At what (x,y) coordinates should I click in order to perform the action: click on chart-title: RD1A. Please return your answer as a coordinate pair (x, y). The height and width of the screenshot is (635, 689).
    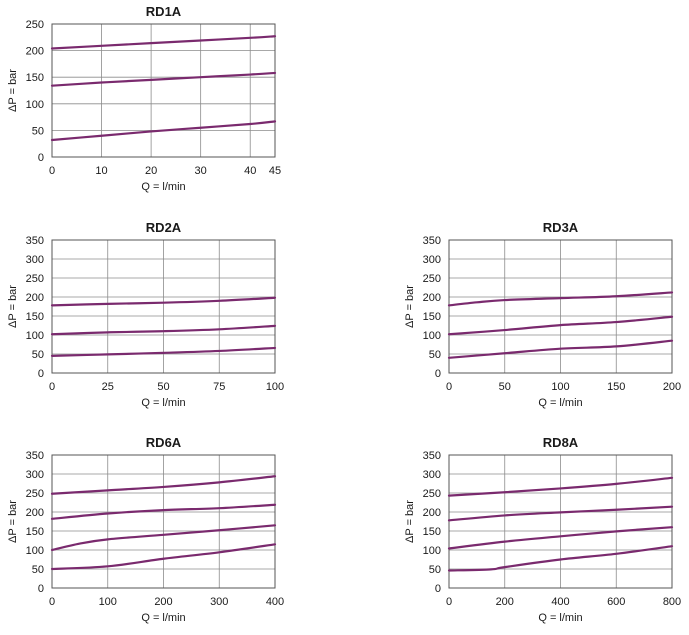
    Looking at the image, I should click on (164, 11).